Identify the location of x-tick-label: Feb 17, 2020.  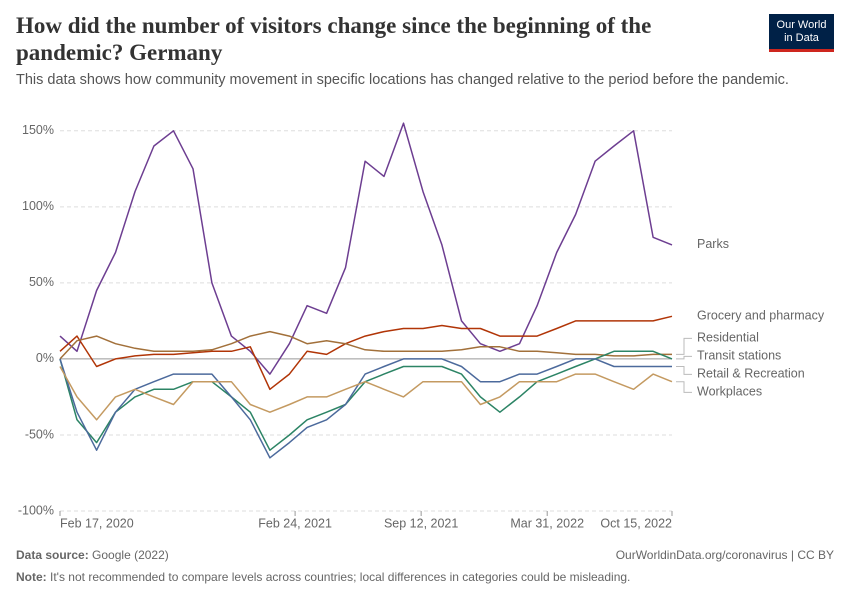
(97, 523).